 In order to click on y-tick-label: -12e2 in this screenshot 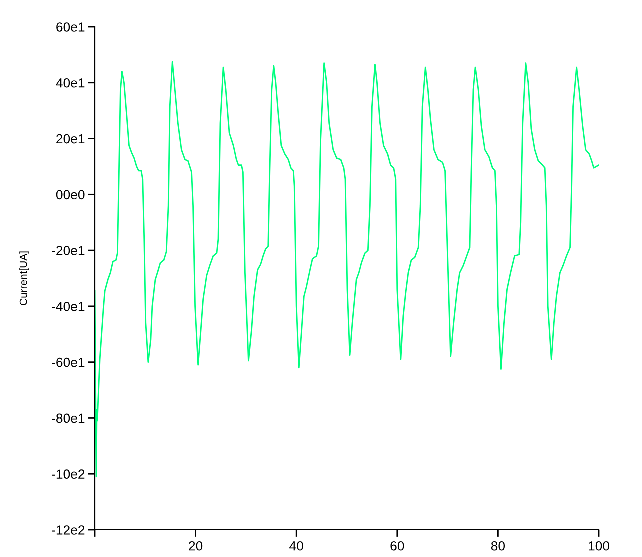, I will do `click(68, 530)`.